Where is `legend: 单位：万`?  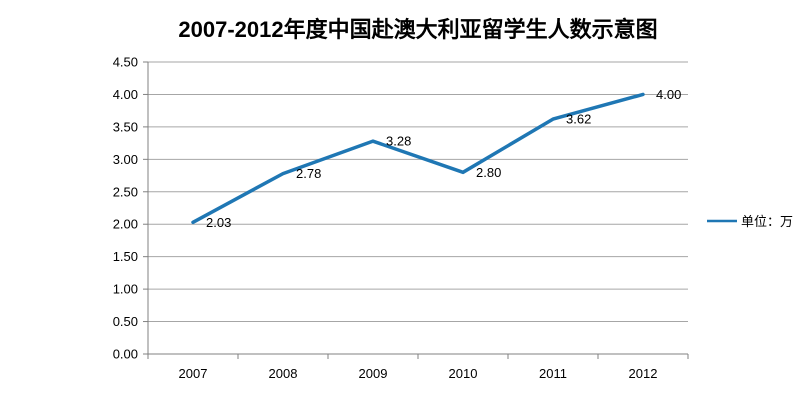
legend: 单位：万 is located at coordinates (750, 221).